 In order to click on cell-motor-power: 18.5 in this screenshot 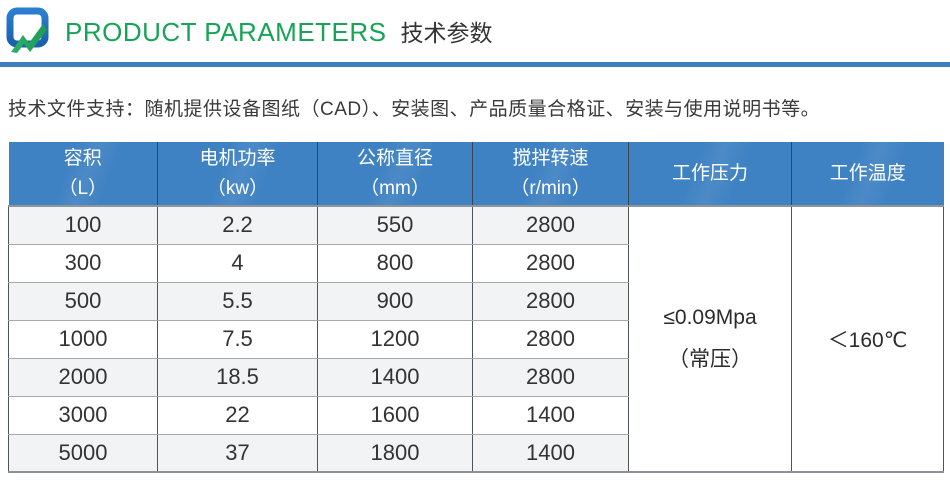, I will do `click(237, 377)`.